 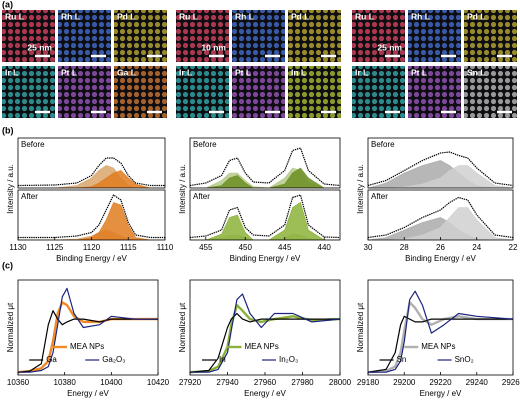 I want to click on tile-label: Ga L, so click(x=126, y=72).